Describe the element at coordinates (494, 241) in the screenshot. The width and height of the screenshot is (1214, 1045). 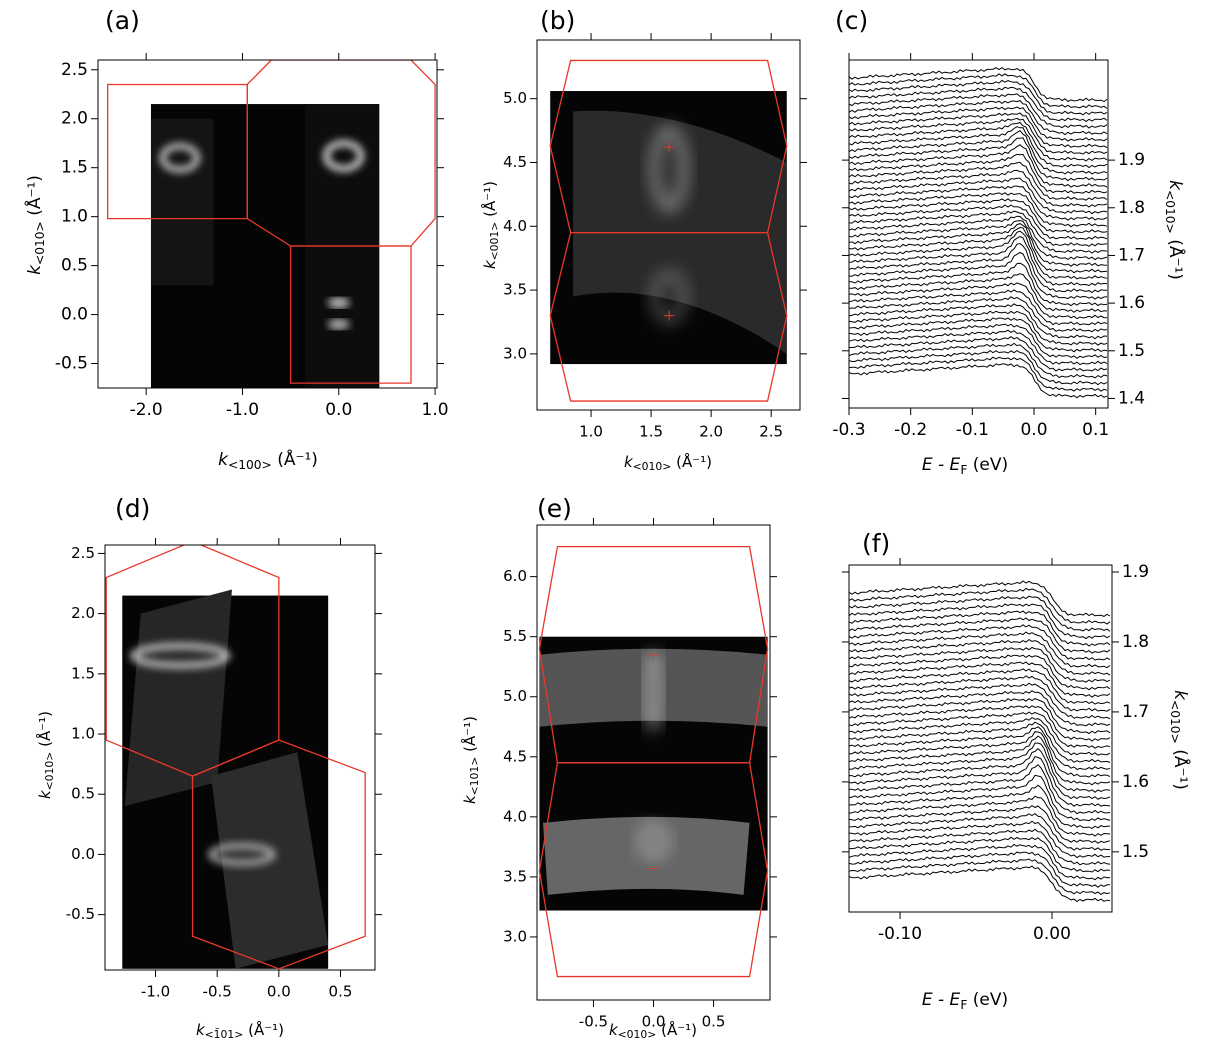
I see `axis-subscript: <001>` at that location.